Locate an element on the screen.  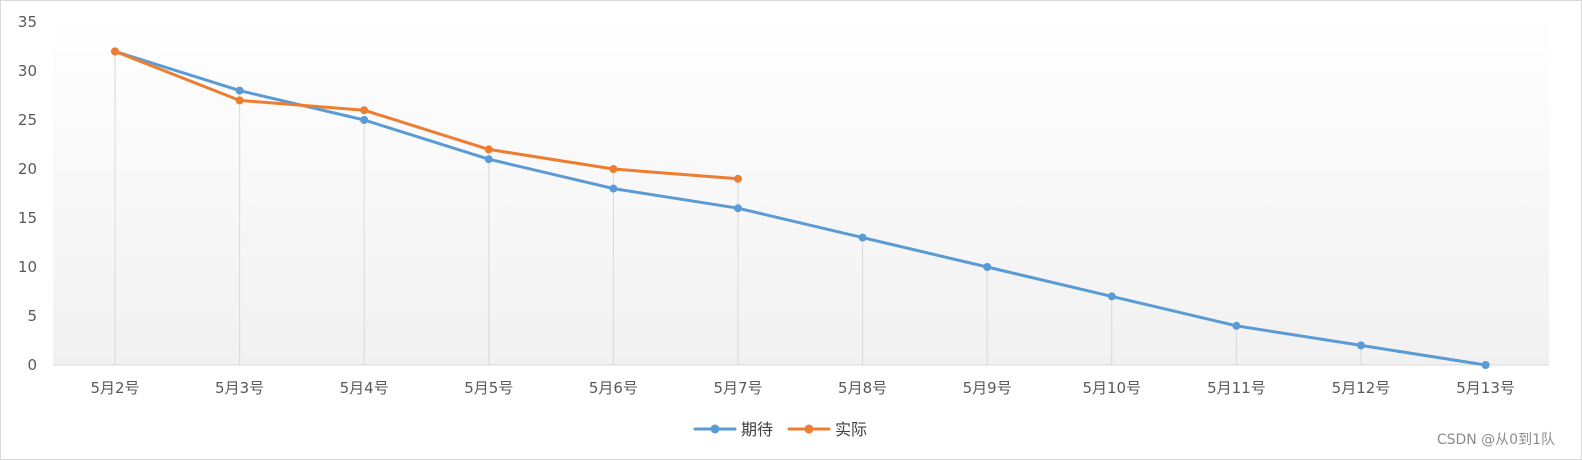
legend-item: 实际 is located at coordinates (827, 429).